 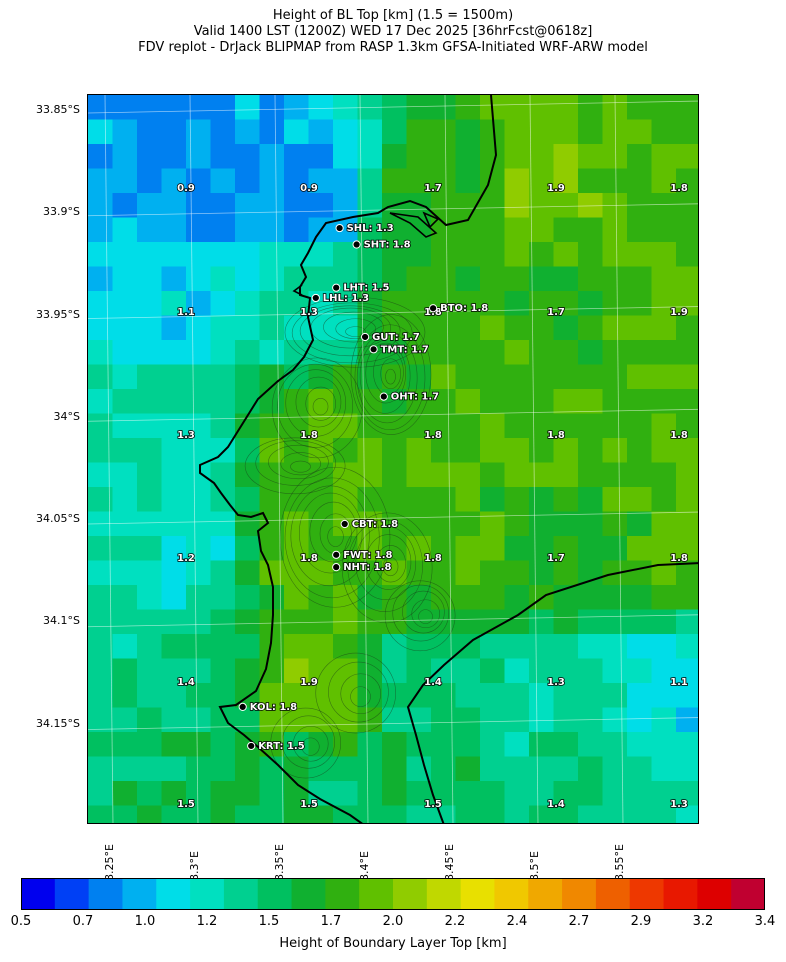 What do you see at coordinates (66, 416) in the screenshot?
I see `lat-tick-label: 34°S` at bounding box center [66, 416].